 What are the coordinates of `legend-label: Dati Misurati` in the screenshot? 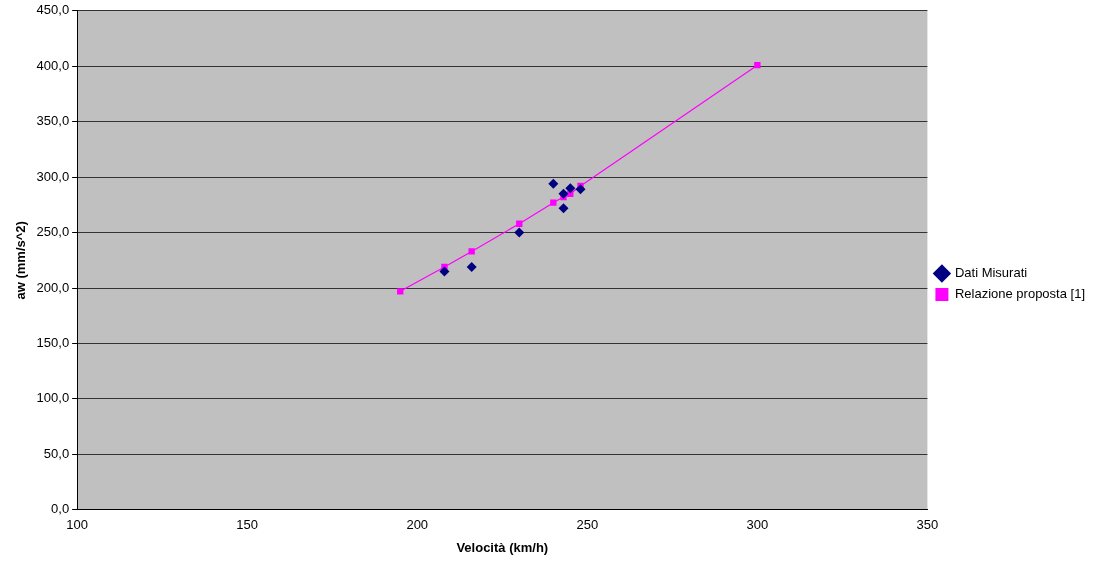 It's located at (991, 273).